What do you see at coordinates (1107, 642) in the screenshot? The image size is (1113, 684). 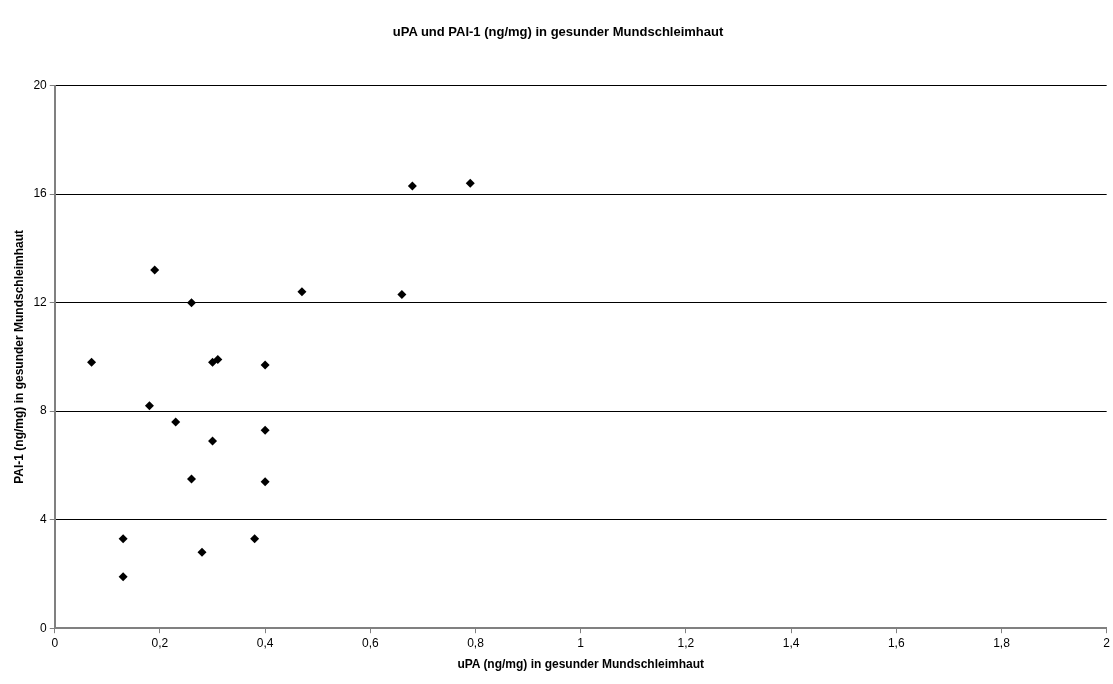 I see `x-tick-label: 2` at bounding box center [1107, 642].